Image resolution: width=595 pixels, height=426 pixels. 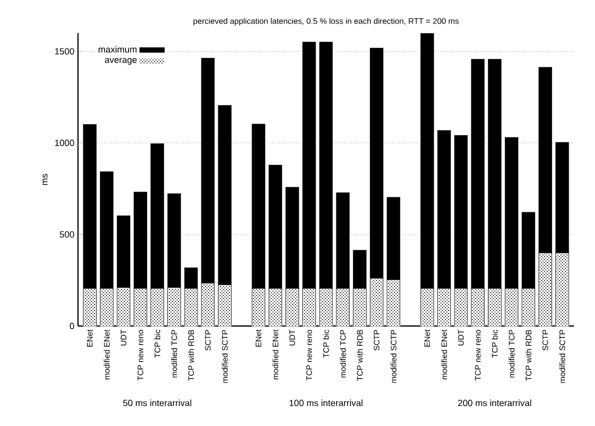 I want to click on y-tick-label: 500, so click(x=67, y=234).